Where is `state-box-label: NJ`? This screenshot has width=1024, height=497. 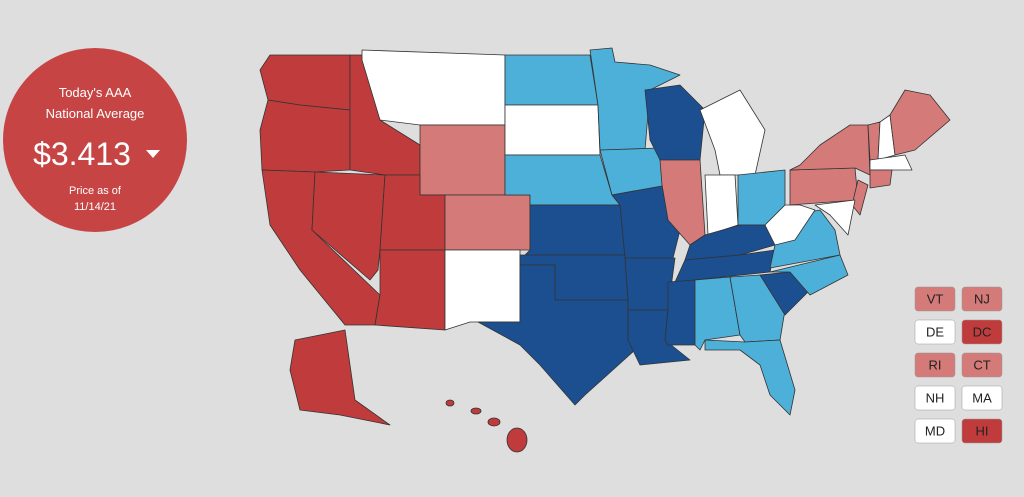 state-box-label: NJ is located at coordinates (982, 299).